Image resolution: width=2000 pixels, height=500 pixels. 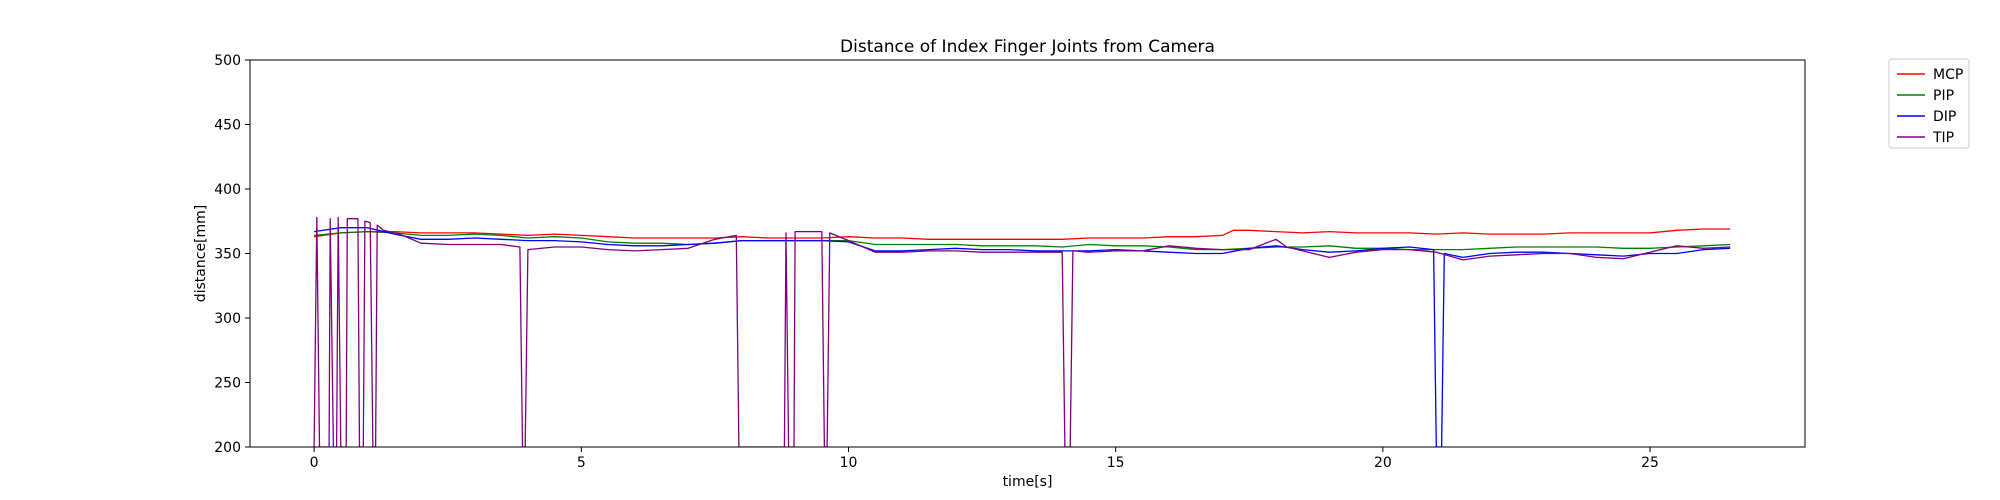 I want to click on x-tick-label: 10, so click(x=849, y=463).